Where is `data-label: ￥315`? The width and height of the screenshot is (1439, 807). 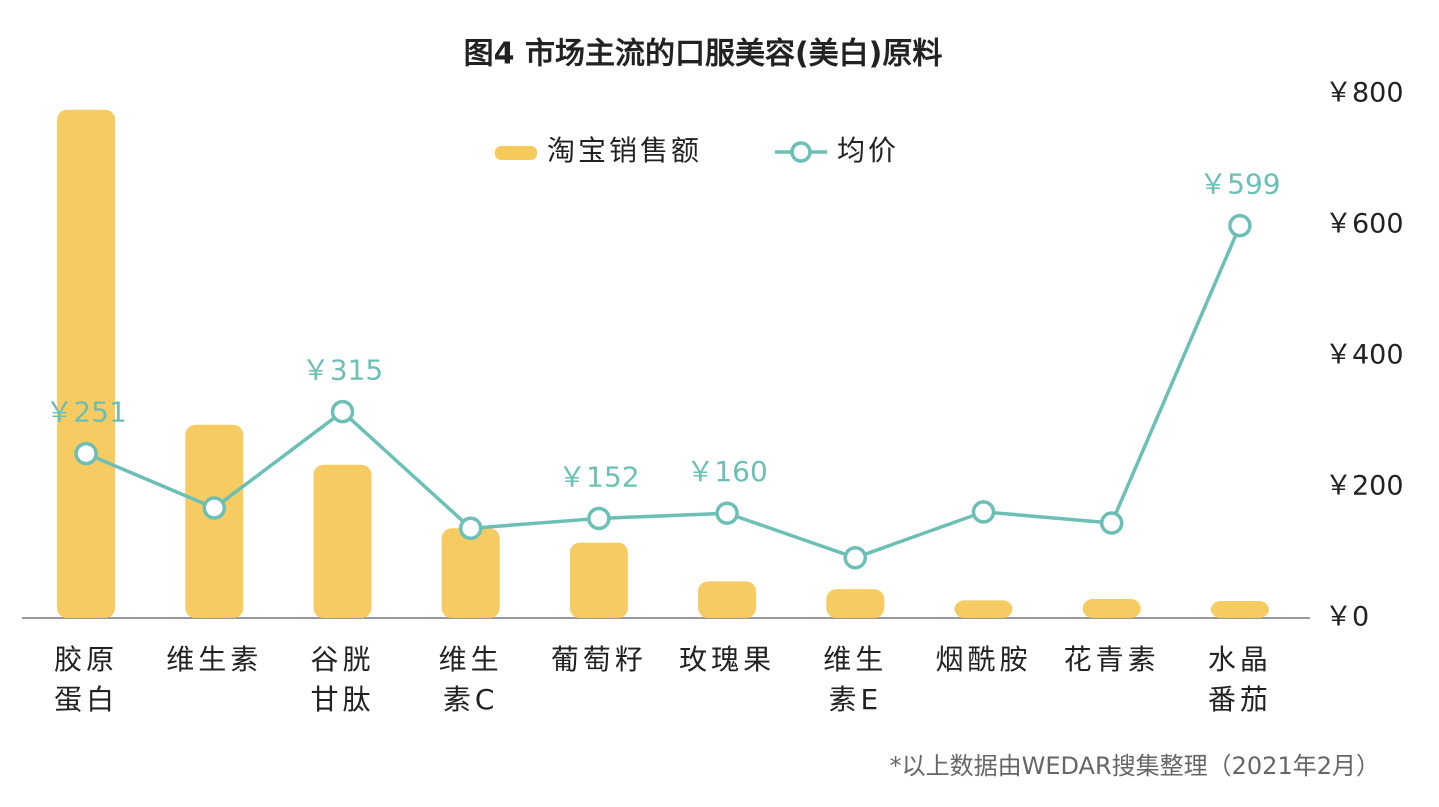 data-label: ￥315 is located at coordinates (342, 370).